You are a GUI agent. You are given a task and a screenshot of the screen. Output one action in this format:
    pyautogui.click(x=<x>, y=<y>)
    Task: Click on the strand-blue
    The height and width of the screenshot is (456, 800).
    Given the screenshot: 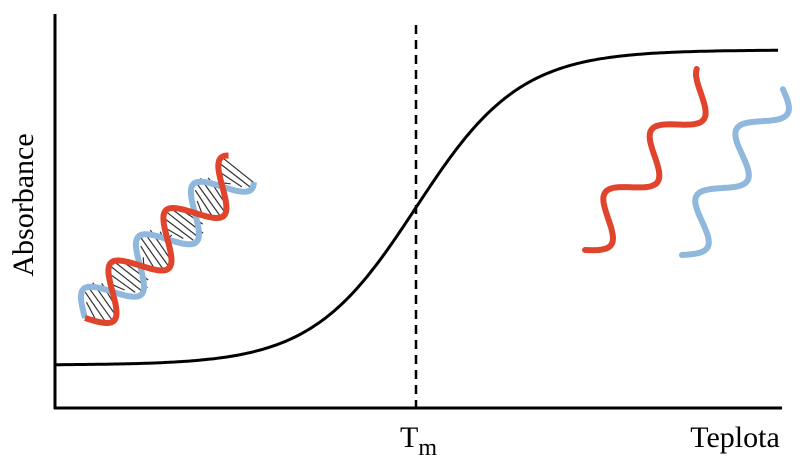 What is the action you would take?
    pyautogui.click(x=167, y=248)
    